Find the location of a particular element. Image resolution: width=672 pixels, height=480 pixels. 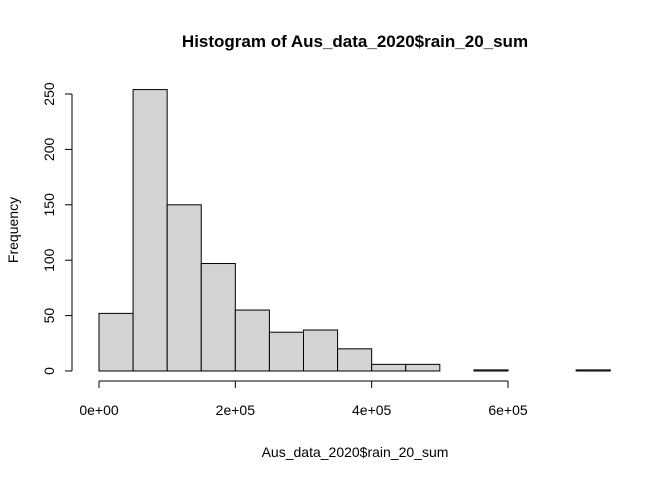

x-tick-label: 2e+05 is located at coordinates (236, 410).